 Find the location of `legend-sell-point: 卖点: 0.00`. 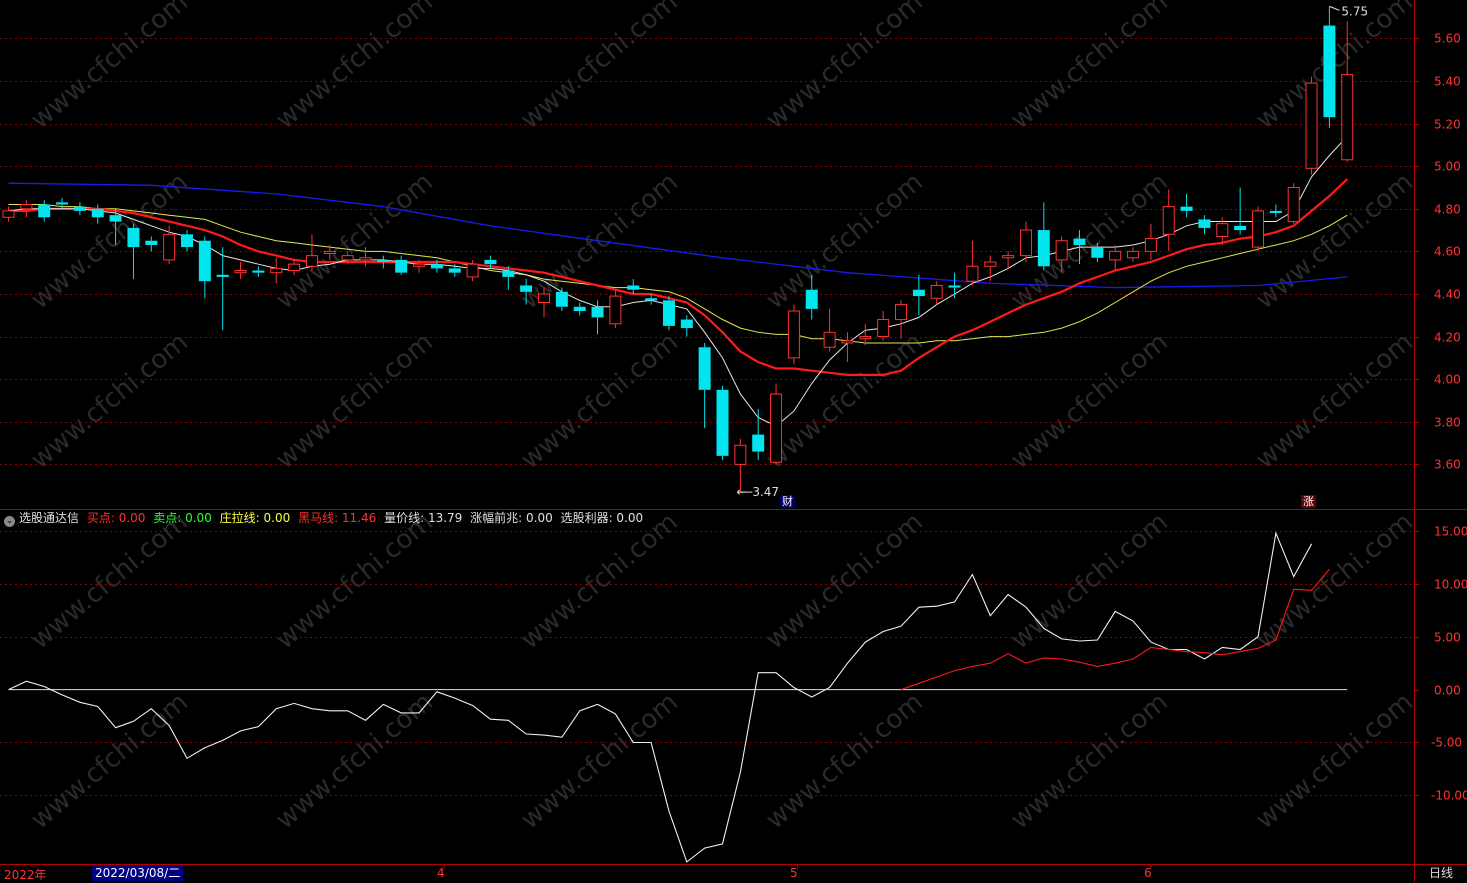

legend-sell-point: 卖点: 0.00 is located at coordinates (182, 518).